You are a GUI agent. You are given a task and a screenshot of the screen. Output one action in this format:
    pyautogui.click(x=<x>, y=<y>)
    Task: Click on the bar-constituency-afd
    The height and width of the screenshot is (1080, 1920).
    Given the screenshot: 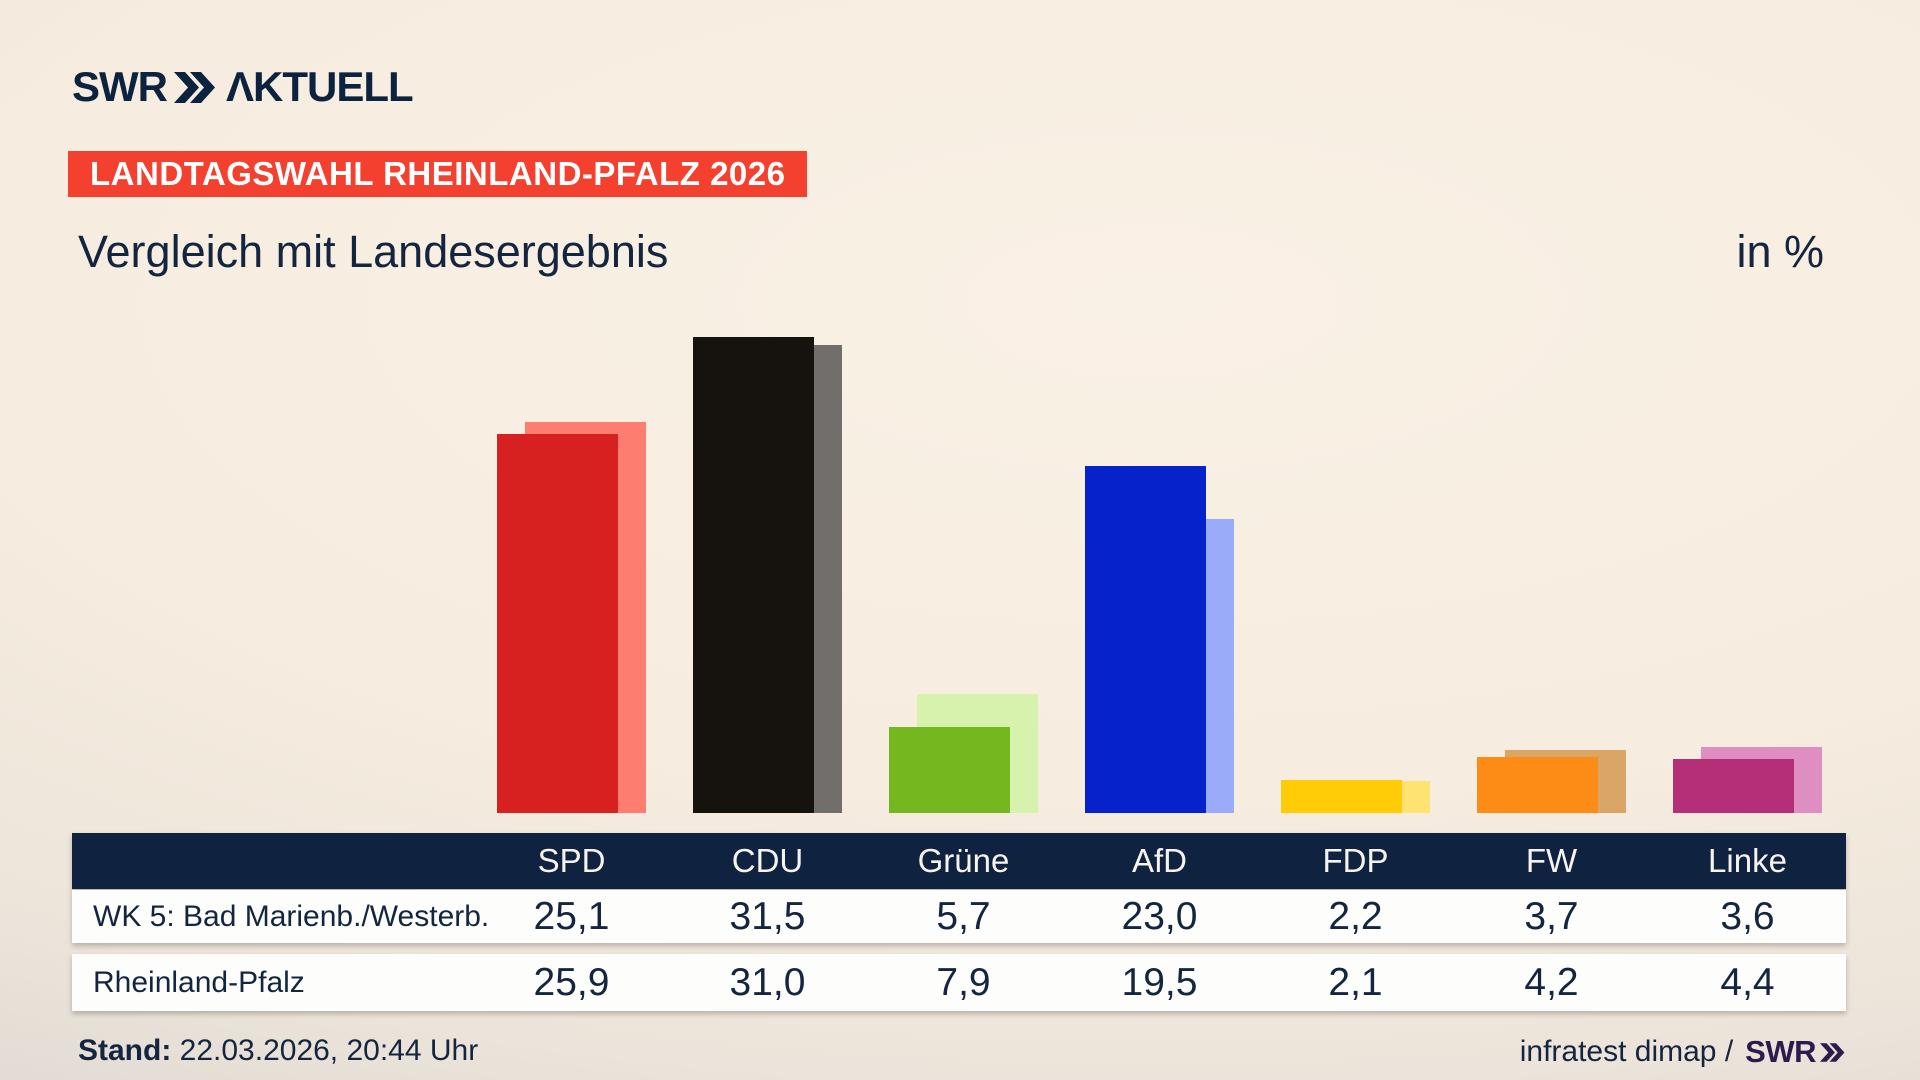 What is the action you would take?
    pyautogui.click(x=1145, y=639)
    